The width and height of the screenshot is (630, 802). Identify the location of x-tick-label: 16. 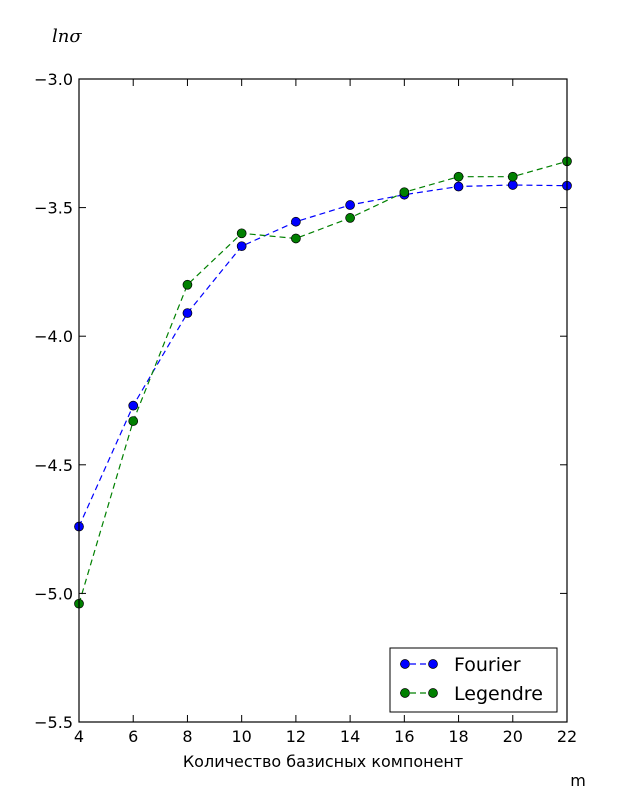
(404, 736).